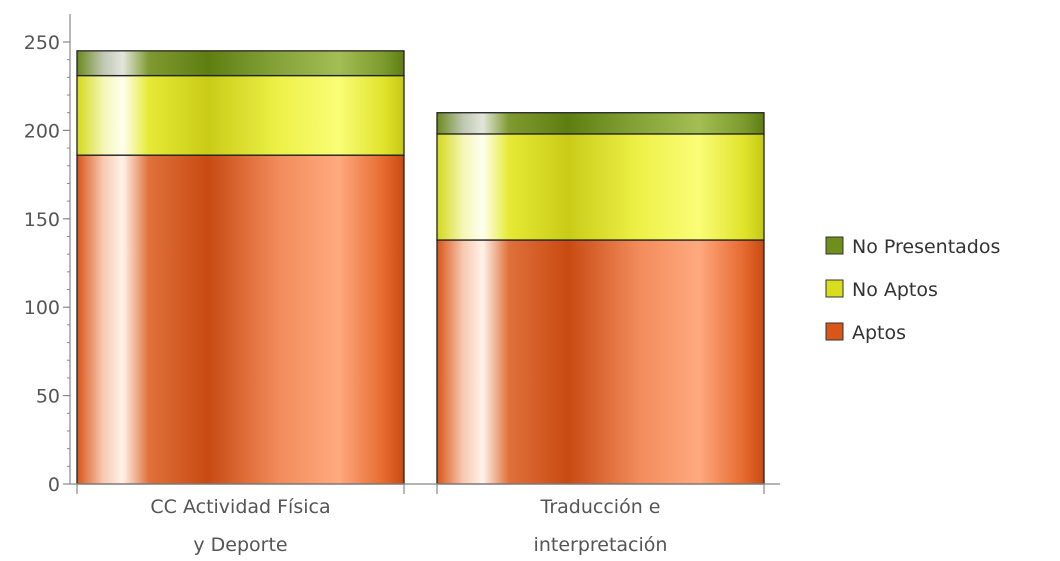  What do you see at coordinates (601, 545) in the screenshot?
I see `x-category-label: interpretación` at bounding box center [601, 545].